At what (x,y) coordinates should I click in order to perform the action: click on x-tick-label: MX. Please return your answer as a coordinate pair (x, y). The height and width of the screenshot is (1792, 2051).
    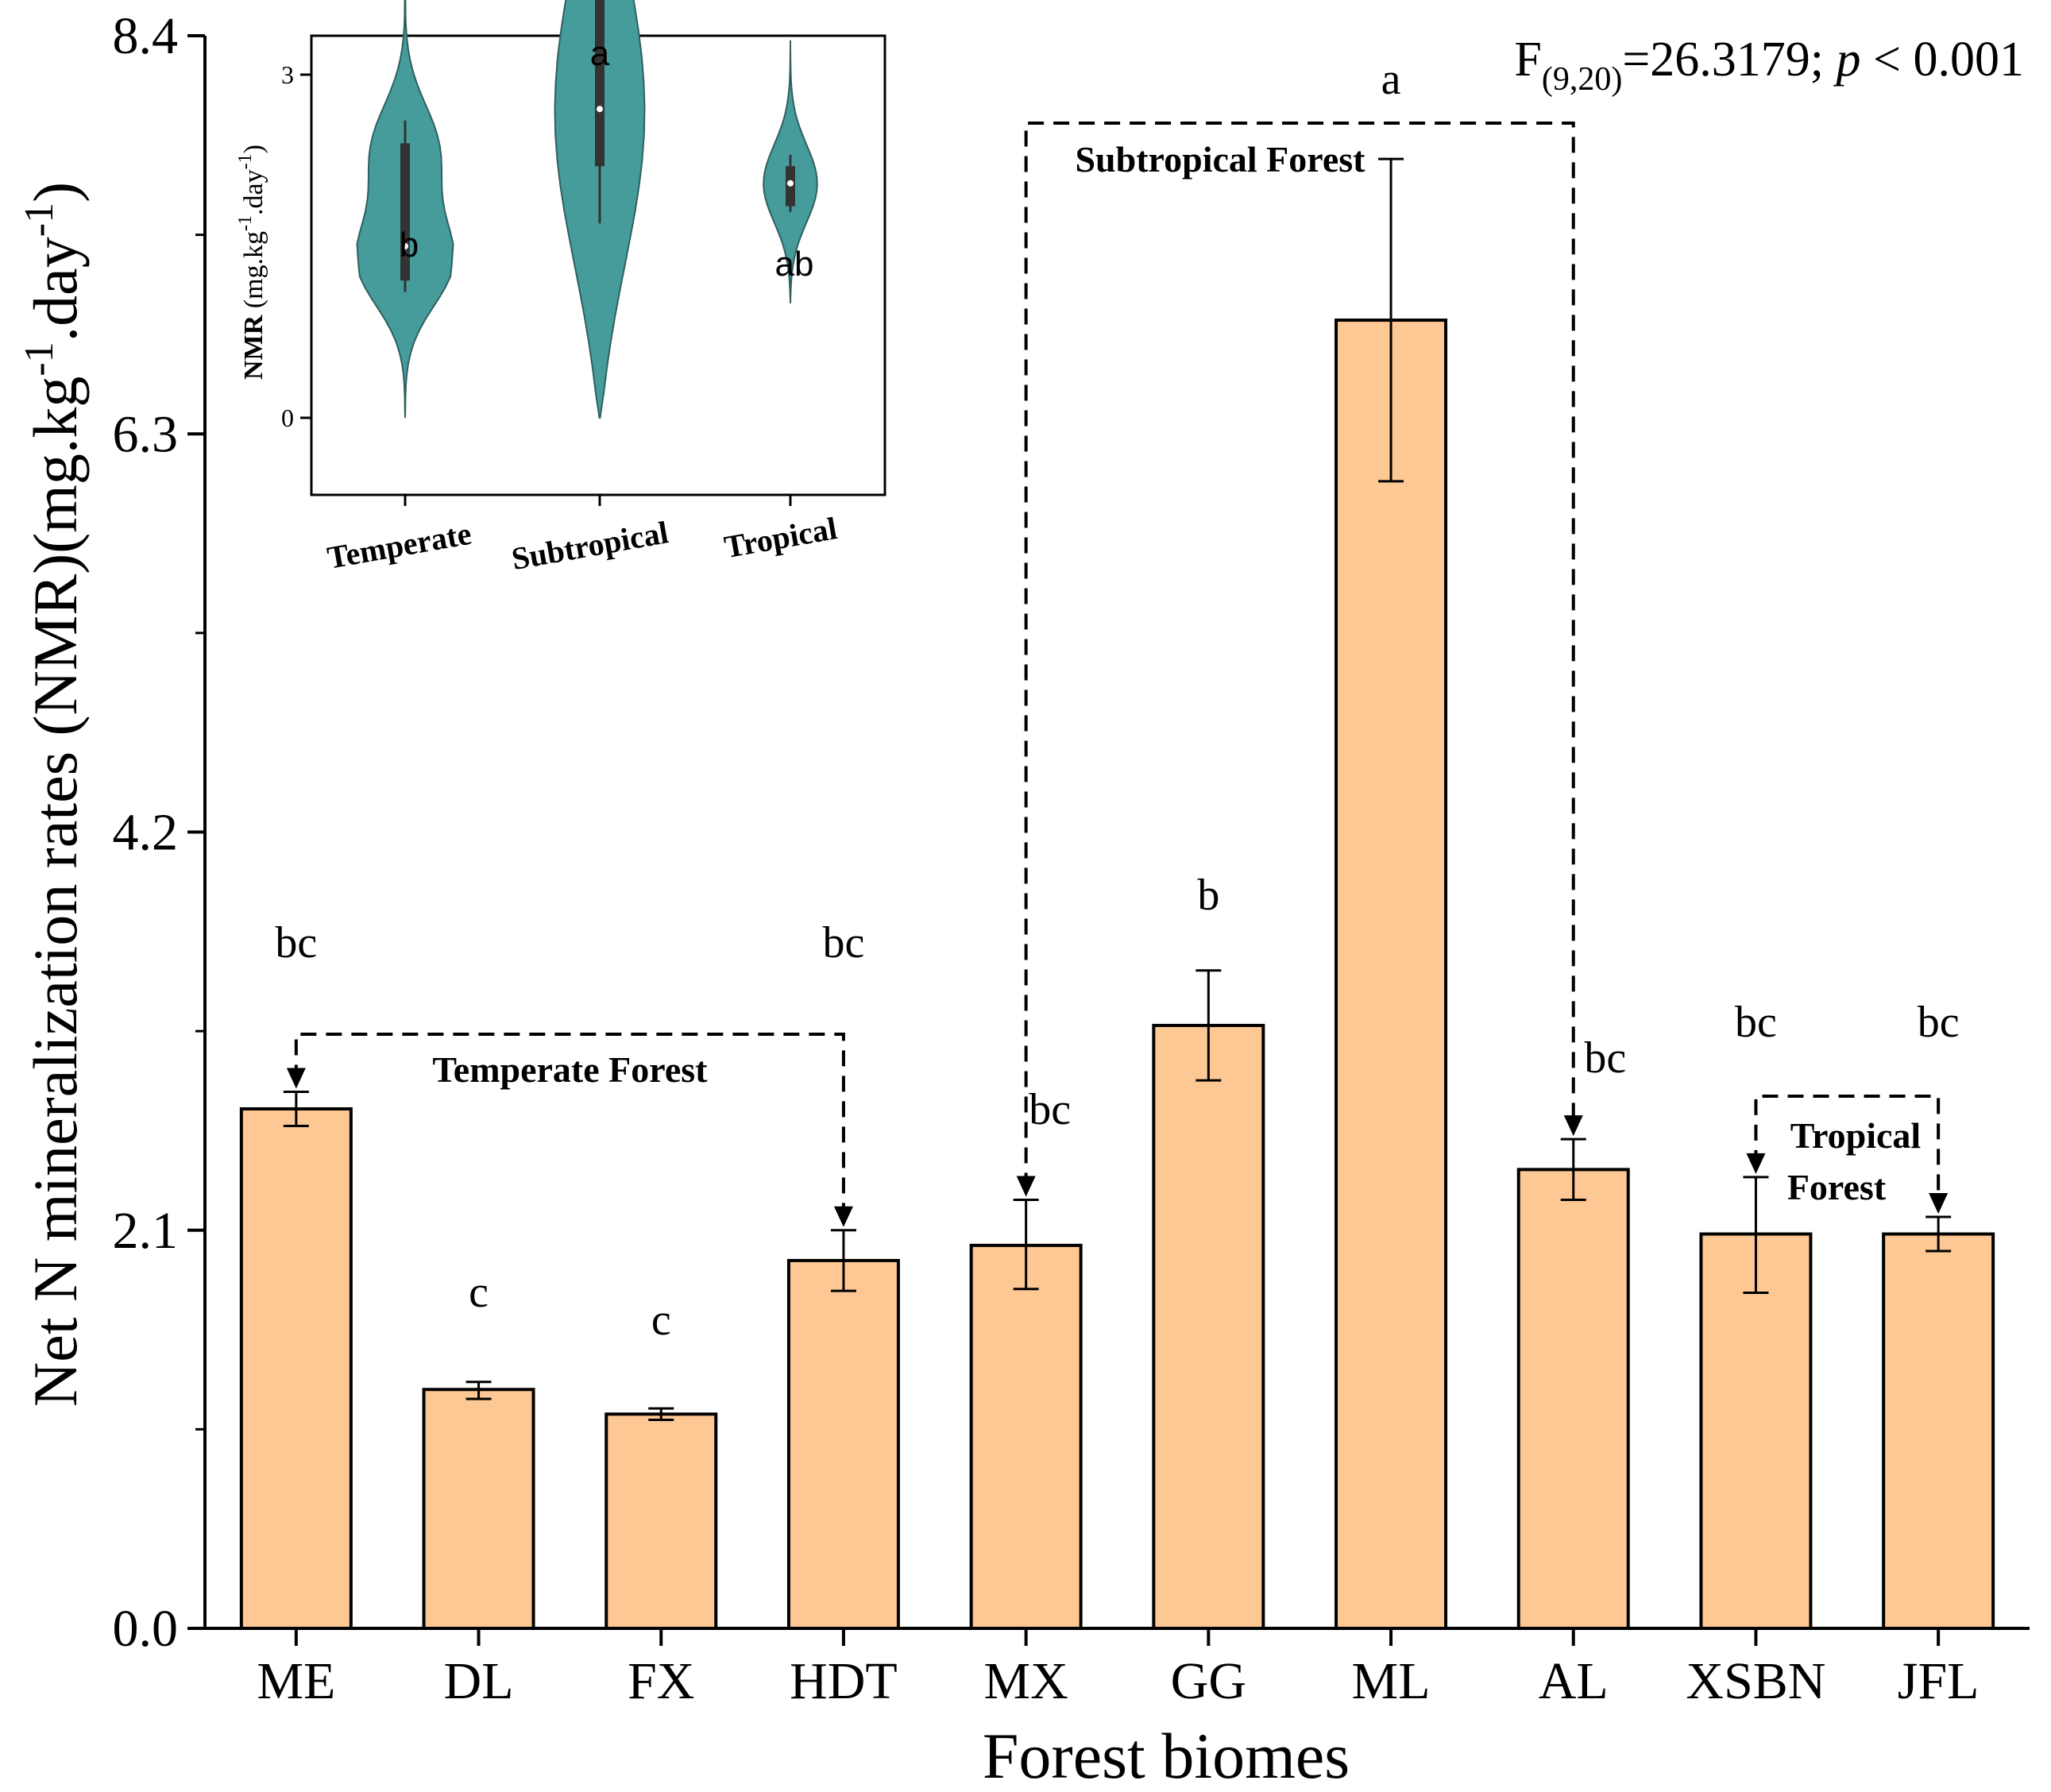
    Looking at the image, I should click on (1025, 1681).